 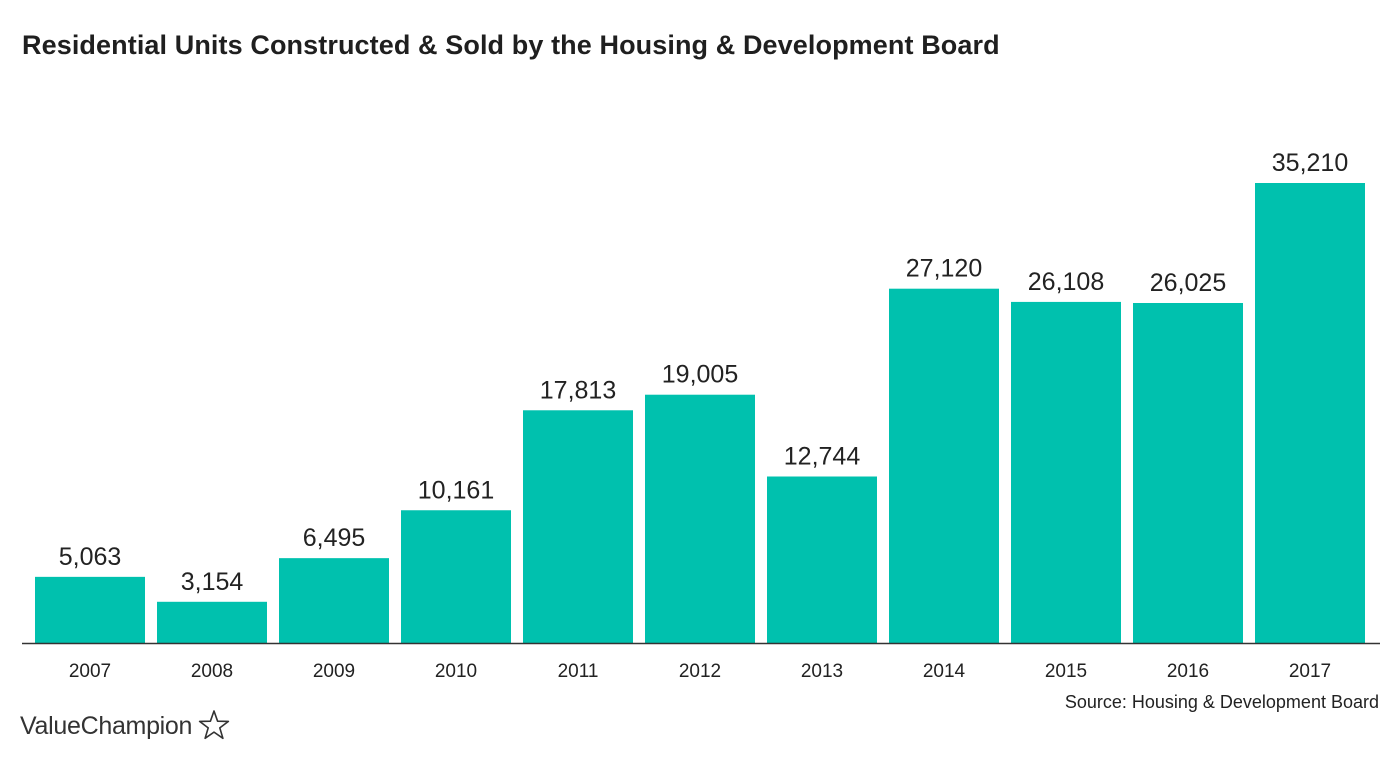 What do you see at coordinates (1310, 671) in the screenshot?
I see `x-tick-label-2017: 2017` at bounding box center [1310, 671].